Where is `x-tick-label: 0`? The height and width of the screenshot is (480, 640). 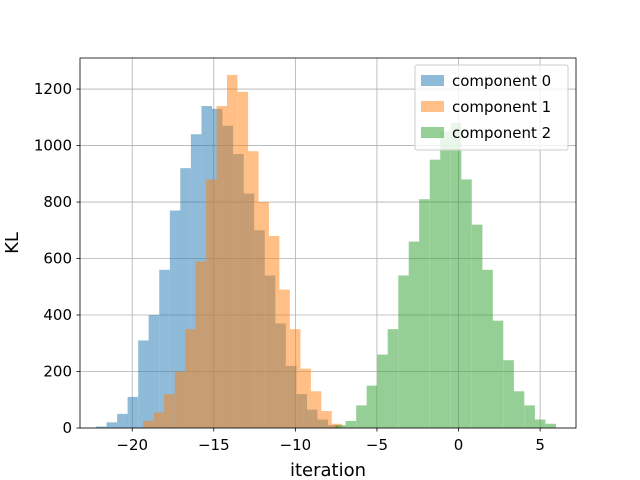 x-tick-label: 0 is located at coordinates (459, 445).